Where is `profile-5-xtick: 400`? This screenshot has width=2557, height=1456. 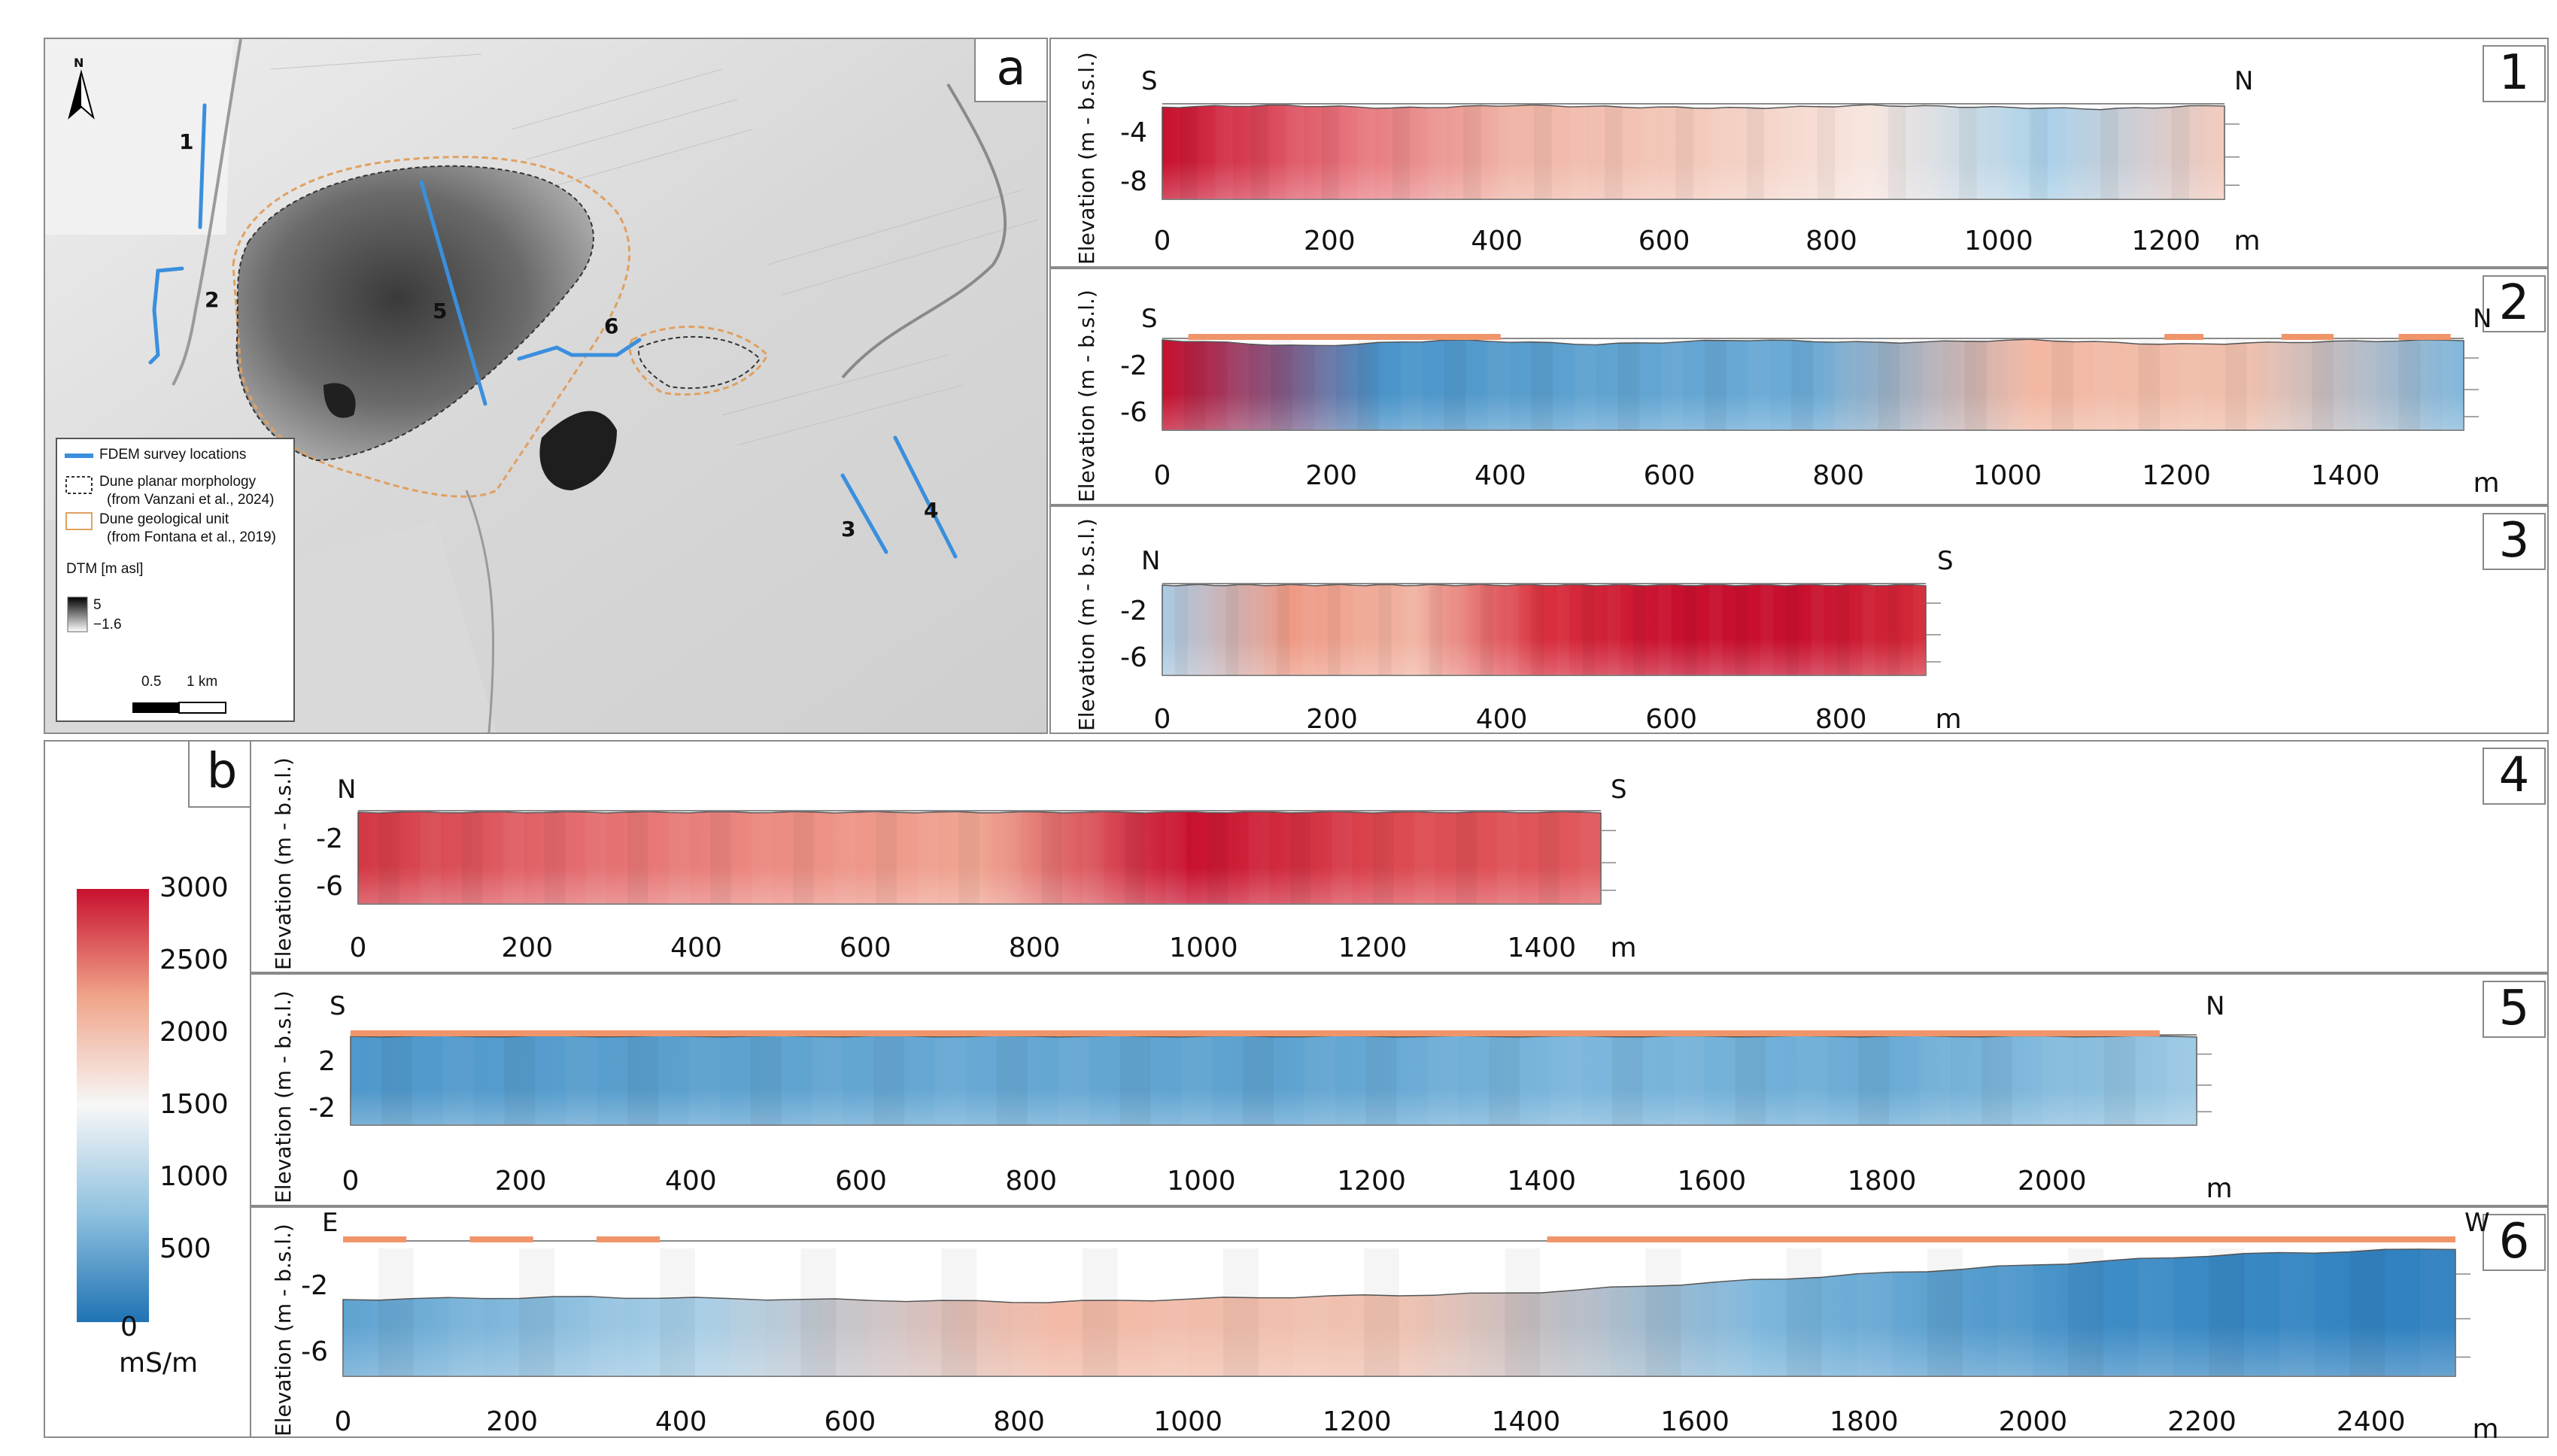 profile-5-xtick: 400 is located at coordinates (690, 1181).